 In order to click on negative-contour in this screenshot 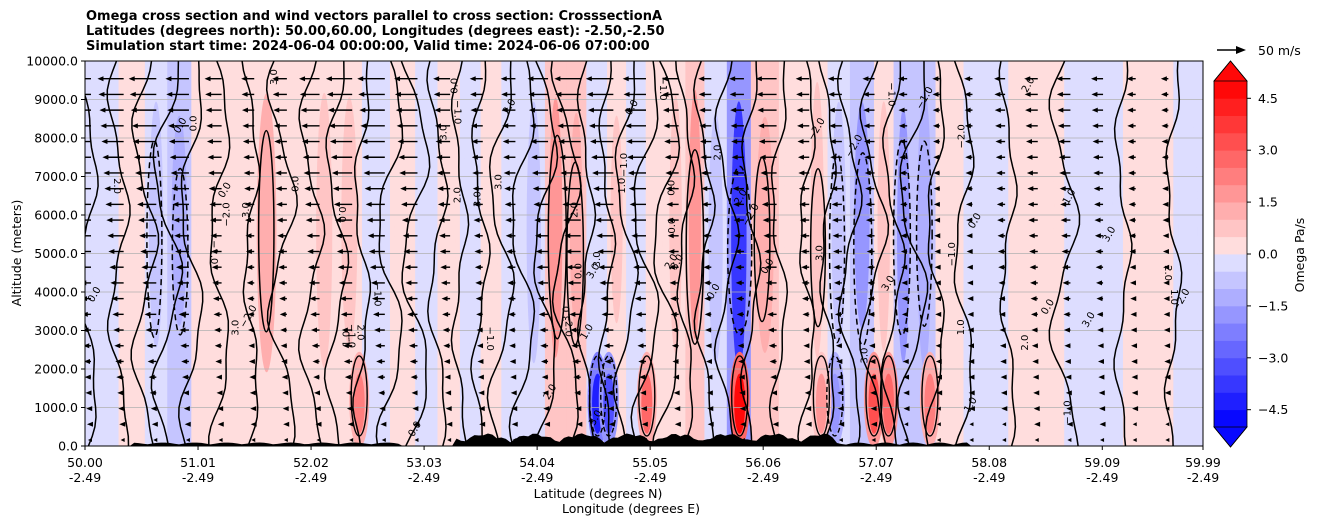, I will do `click(739, 250)`.